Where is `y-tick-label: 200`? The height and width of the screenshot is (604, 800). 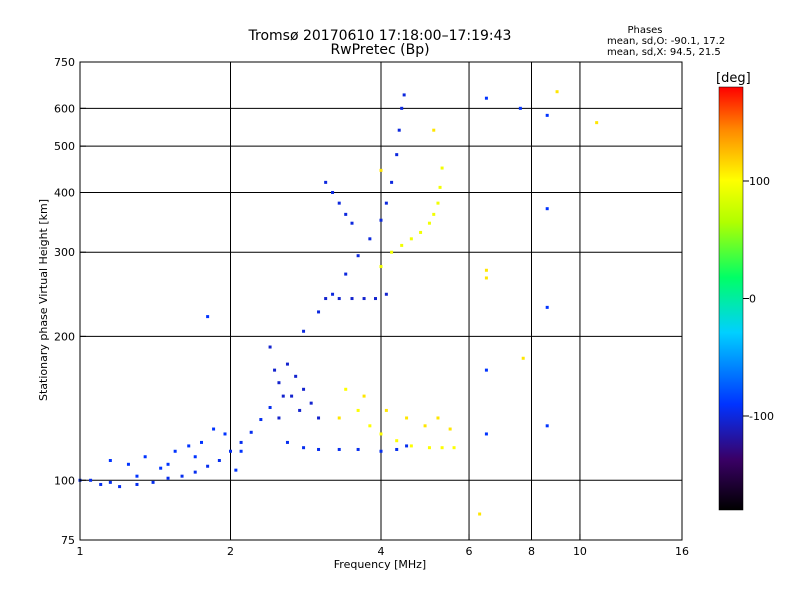 y-tick-label: 200 is located at coordinates (64, 336).